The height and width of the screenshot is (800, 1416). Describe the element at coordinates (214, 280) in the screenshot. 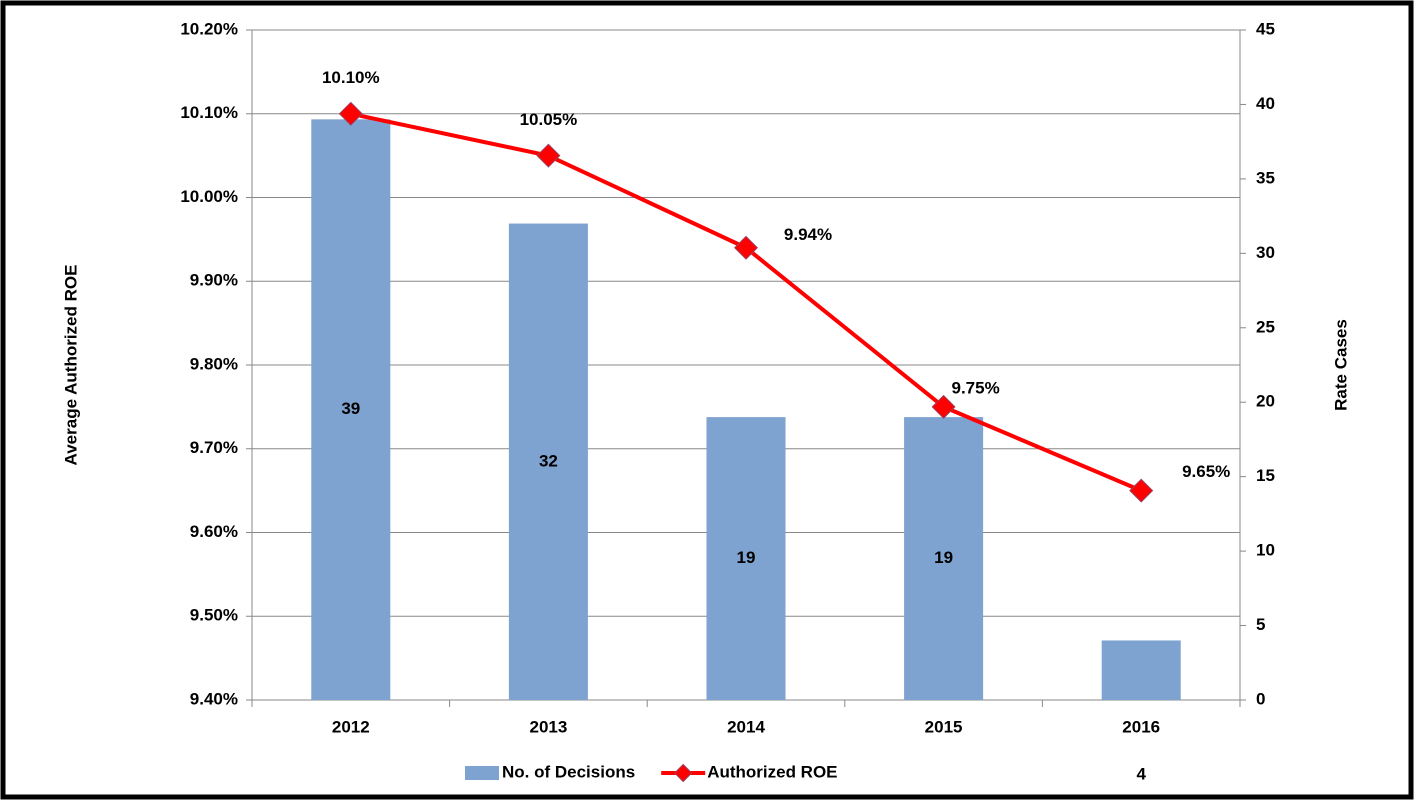

I see `y-tick-label: 9.90%` at that location.